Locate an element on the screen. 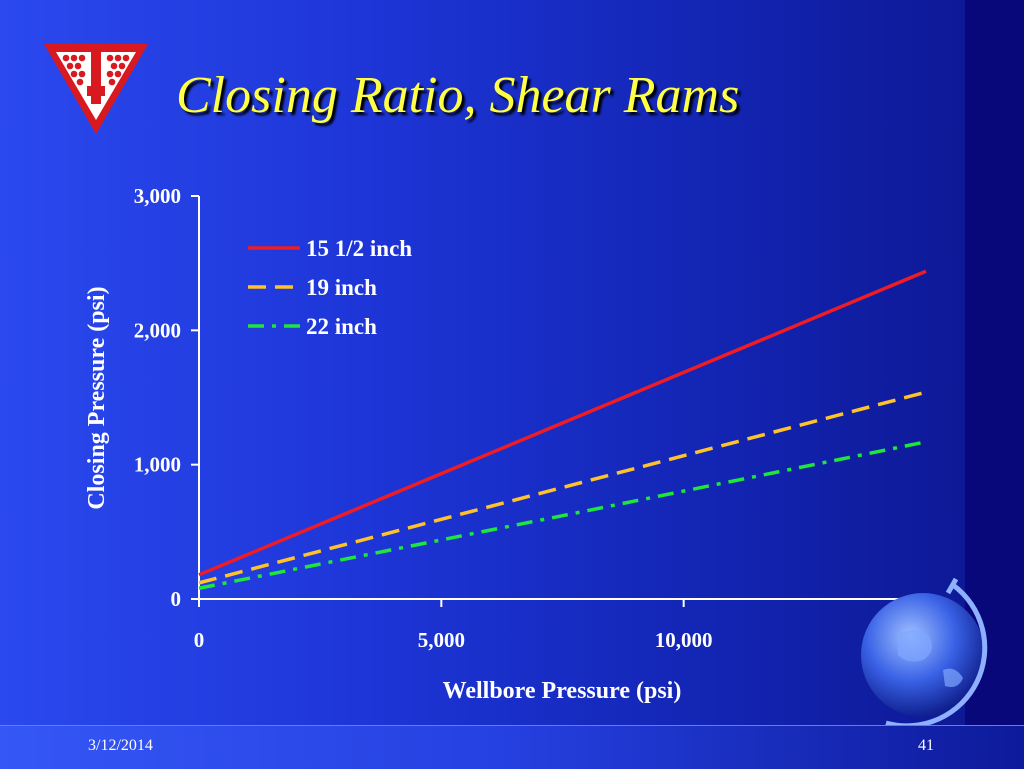 This screenshot has width=1024, height=769. legend-label-1: 15 1/2 inch is located at coordinates (359, 248).